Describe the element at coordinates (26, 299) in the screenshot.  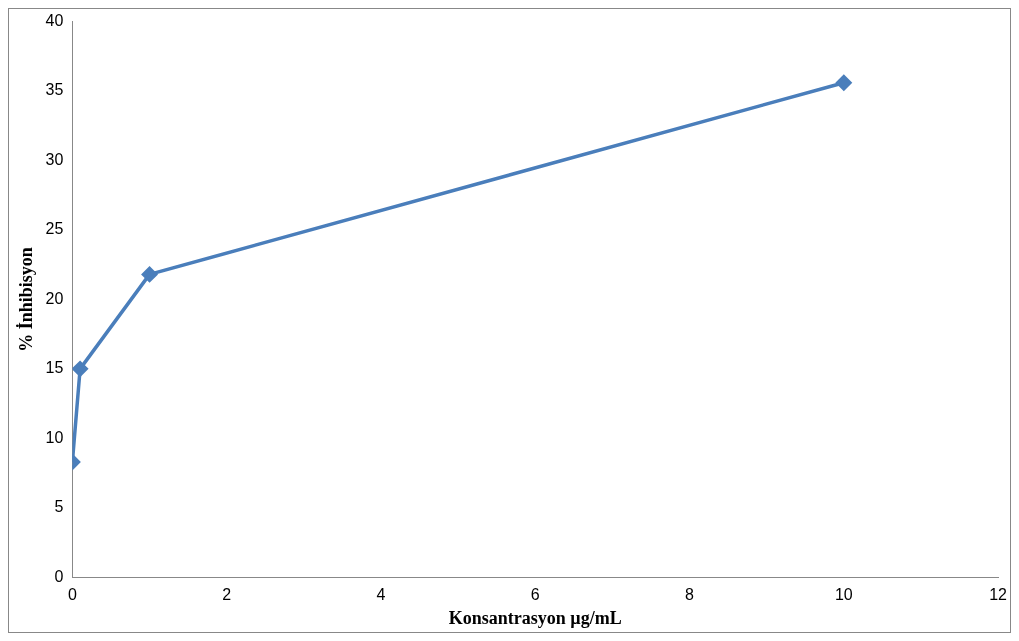
I see `y-axis-title: % İnhibisyon` at that location.